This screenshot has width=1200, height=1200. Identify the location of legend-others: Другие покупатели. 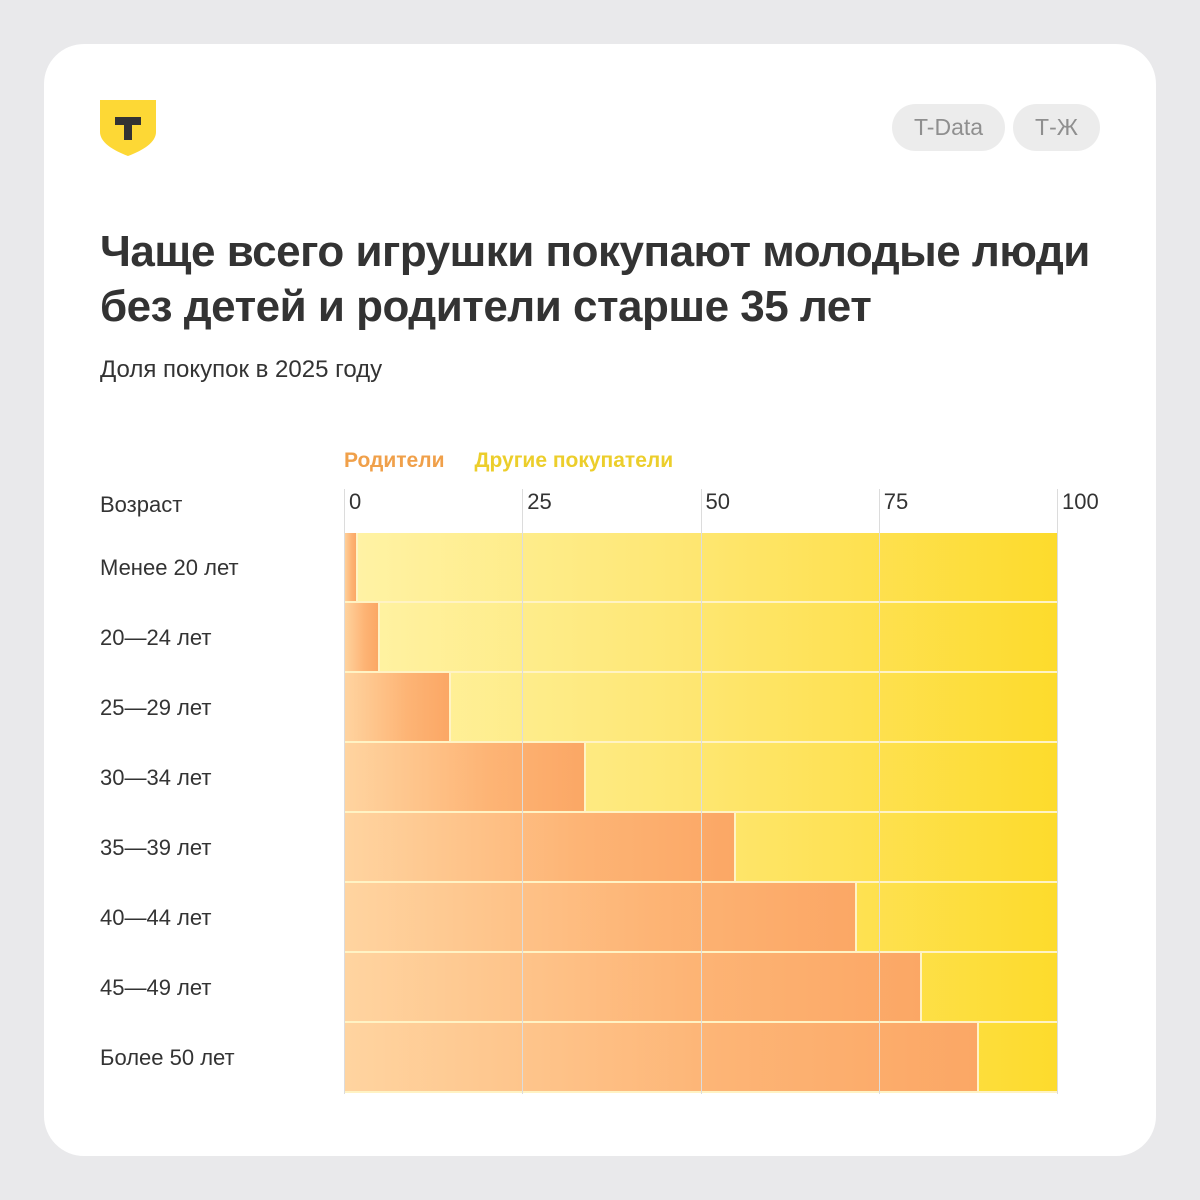
(574, 460).